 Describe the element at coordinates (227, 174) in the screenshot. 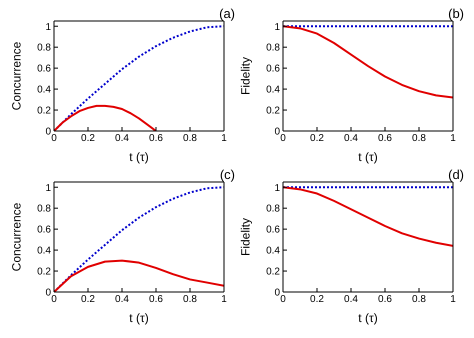

I see `text: (c)` at that location.